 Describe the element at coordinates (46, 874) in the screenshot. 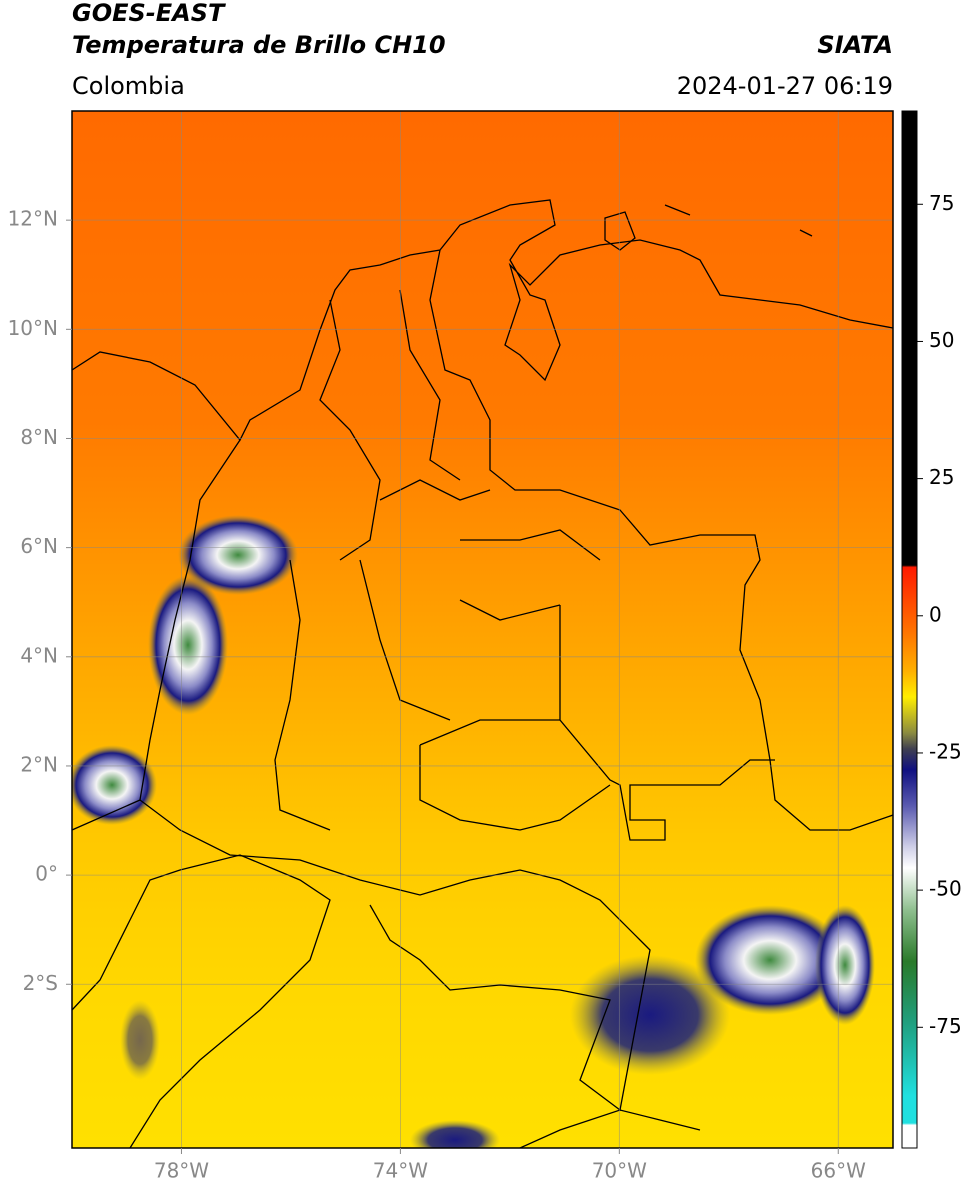

I see `y-tick-label: 0°` at that location.